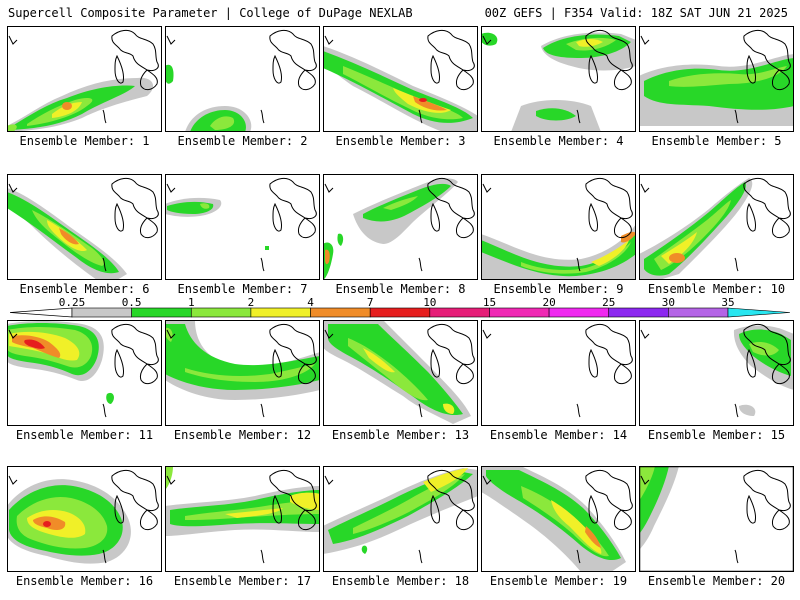  What do you see at coordinates (242, 581) in the screenshot?
I see `ensemble-member-label: Ensemble Member: 17` at bounding box center [242, 581].